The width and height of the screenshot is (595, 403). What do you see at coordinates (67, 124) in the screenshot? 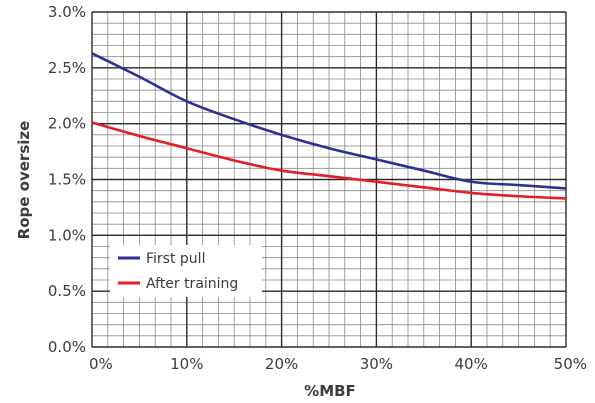
I see `y-tick-label: 2.0%` at bounding box center [67, 124].